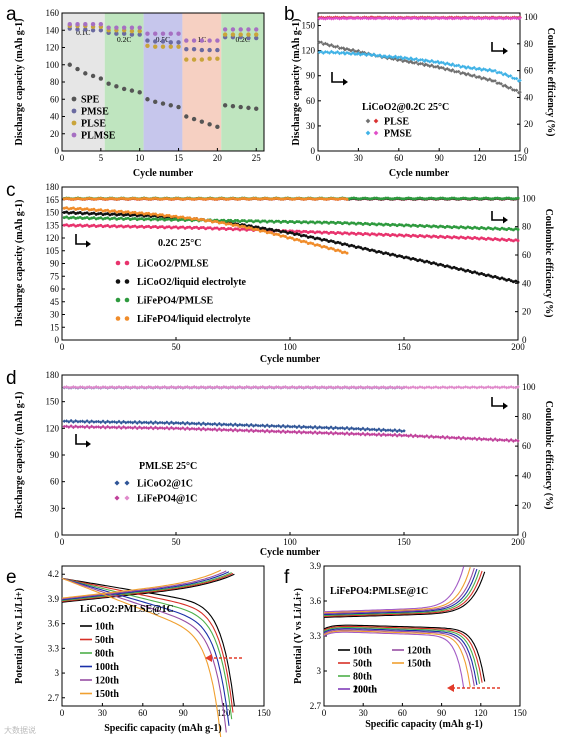  Describe the element at coordinates (376, 133) in the screenshot. I see `legend-marker` at that location.